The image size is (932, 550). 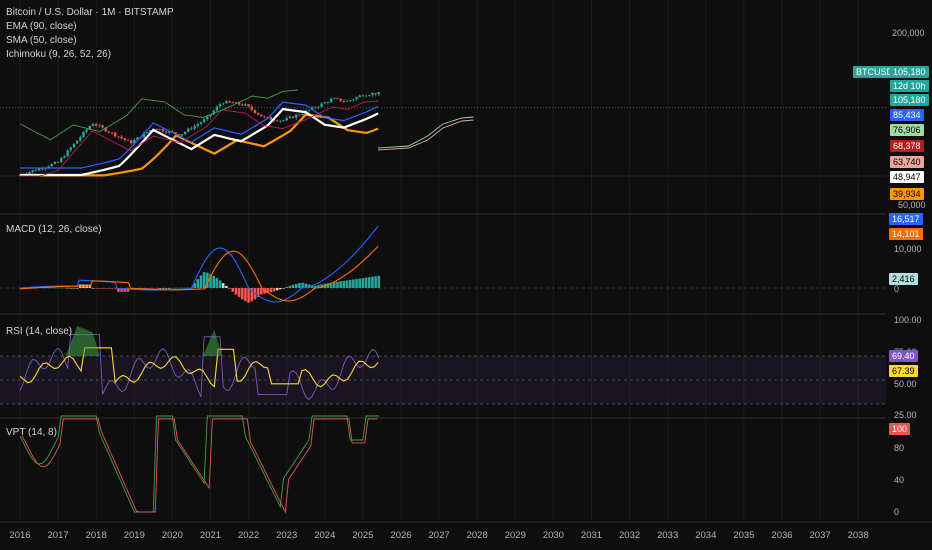 What do you see at coordinates (820, 535) in the screenshot?
I see `x-tick-label: 2037` at bounding box center [820, 535].